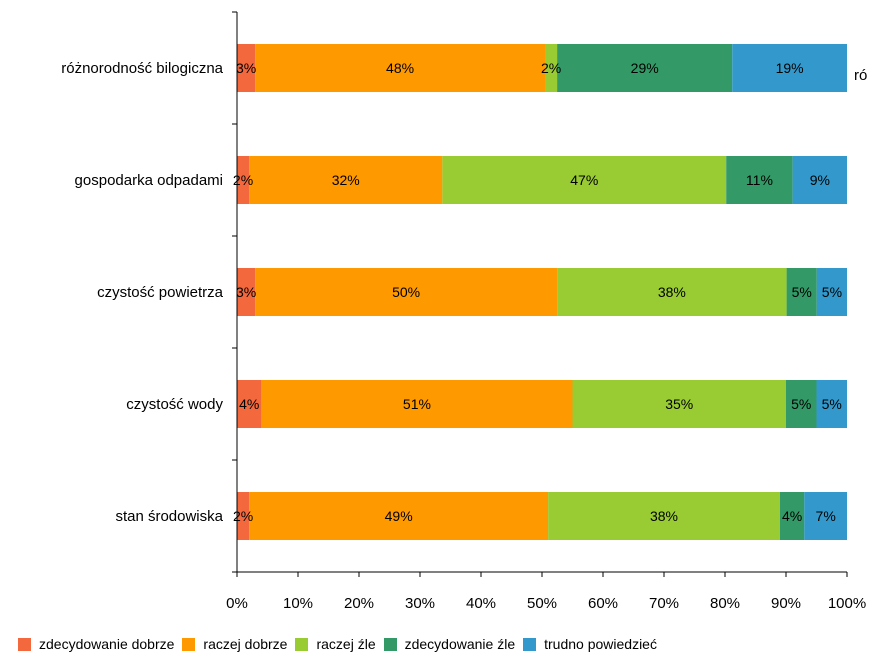 This screenshot has height=654, width=872. I want to click on x-tick-label: 70%, so click(664, 603).